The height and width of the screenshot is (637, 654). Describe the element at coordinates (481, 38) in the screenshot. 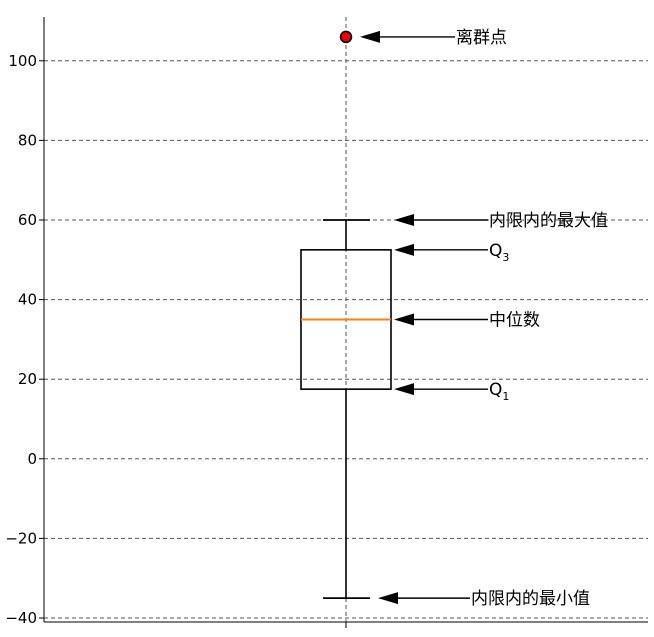

I see `annotation-label-outlier: 离群点` at that location.